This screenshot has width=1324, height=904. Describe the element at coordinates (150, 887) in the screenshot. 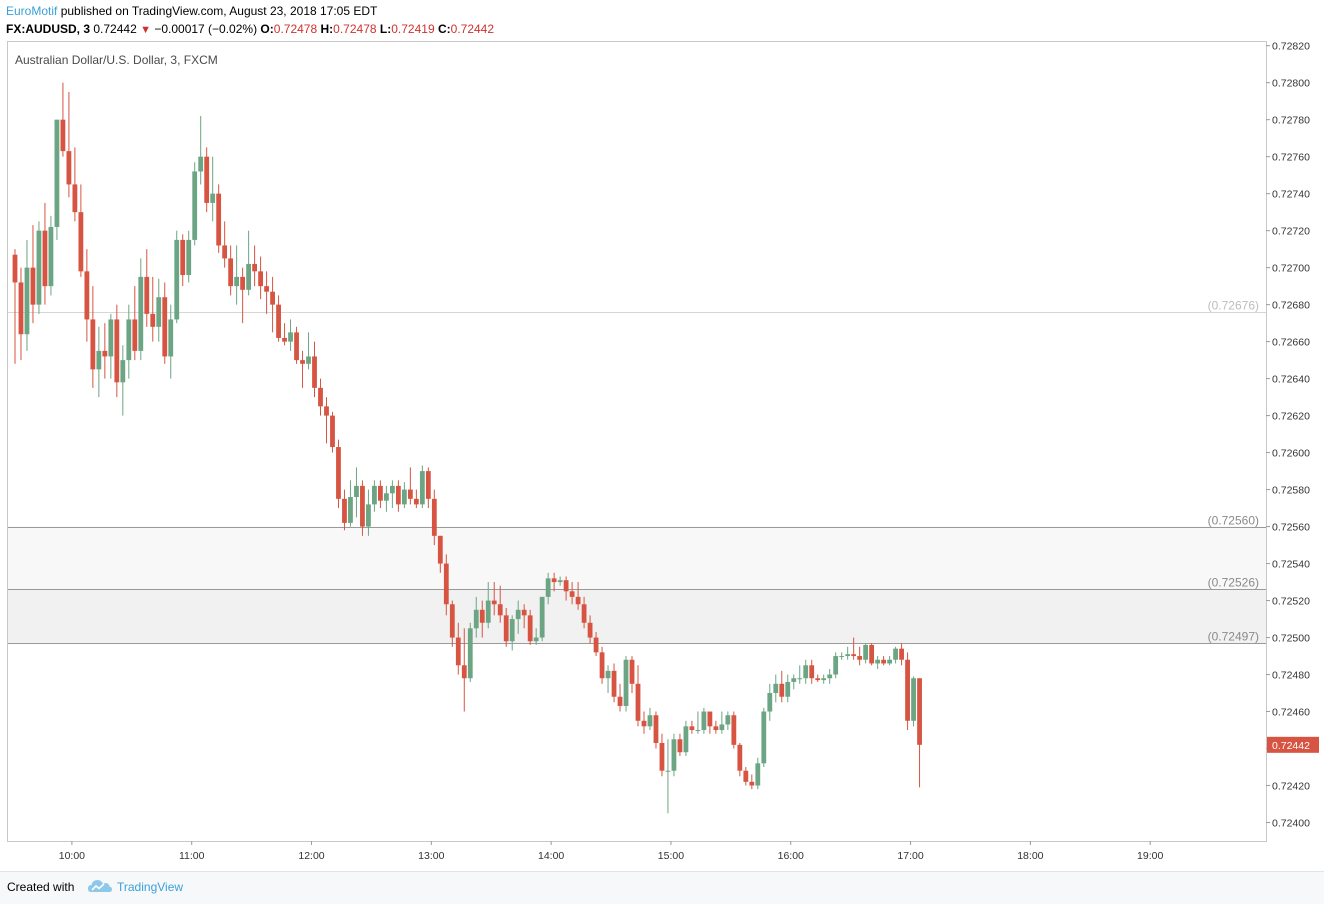

I see `tradingview-link: TradingView` at that location.